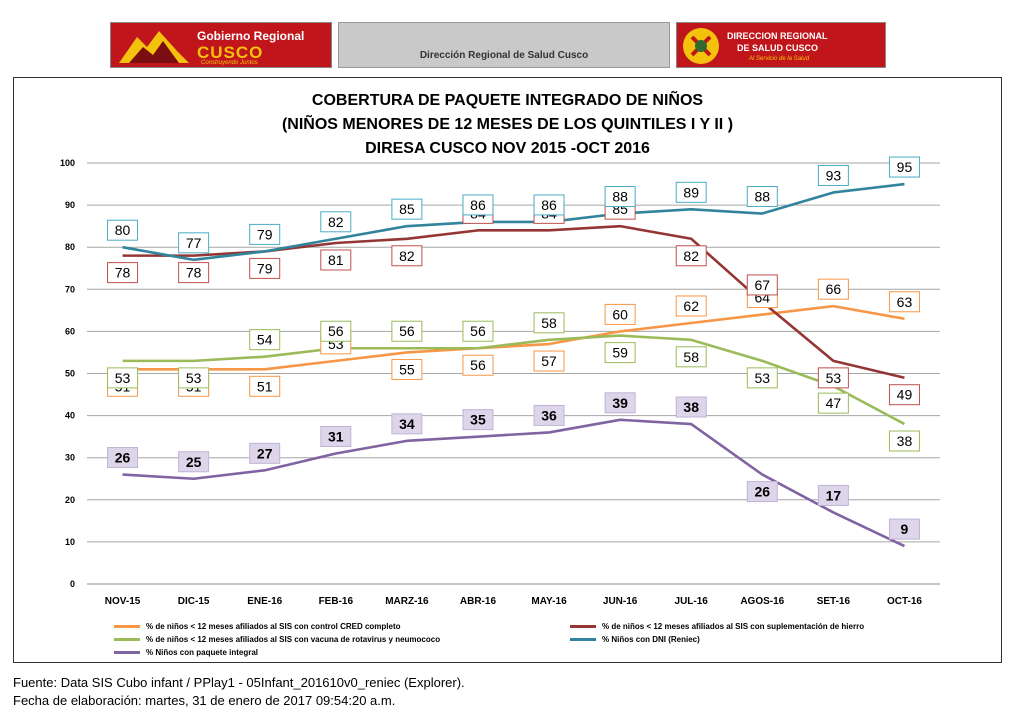 Image resolution: width=1024 pixels, height=715 pixels. I want to click on data-label: 26, so click(763, 492).